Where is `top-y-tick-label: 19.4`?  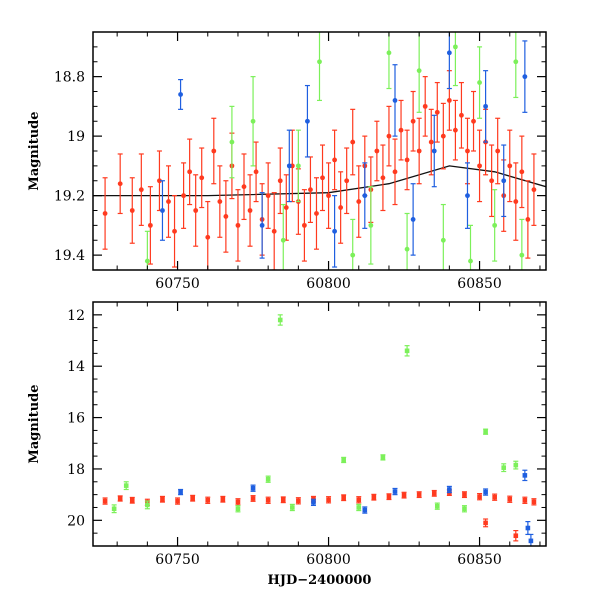
top-y-tick-label: 19.4 is located at coordinates (69, 256).